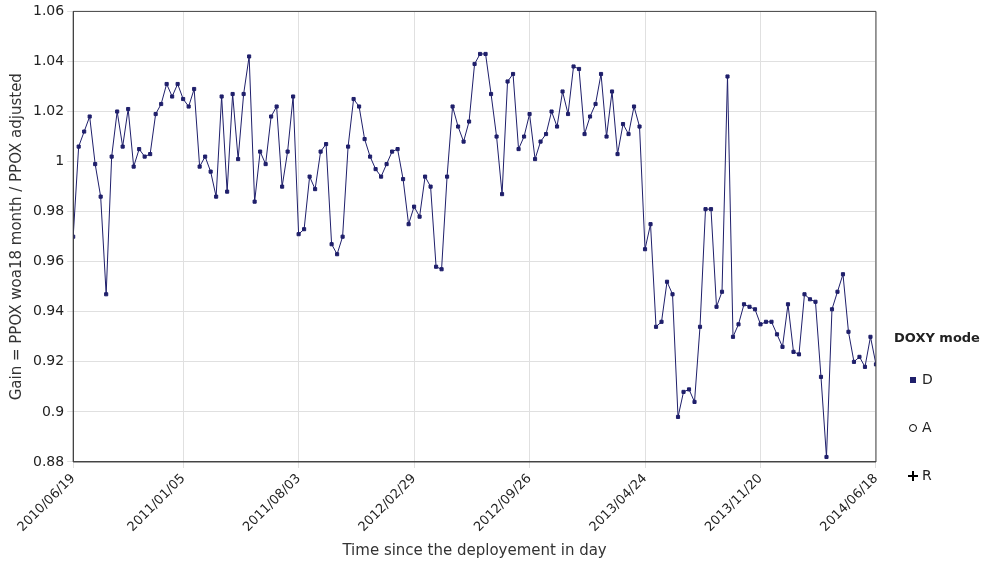 The width and height of the screenshot is (1006, 568). What do you see at coordinates (49, 260) in the screenshot?
I see `y-tick-label: 0.96` at bounding box center [49, 260].